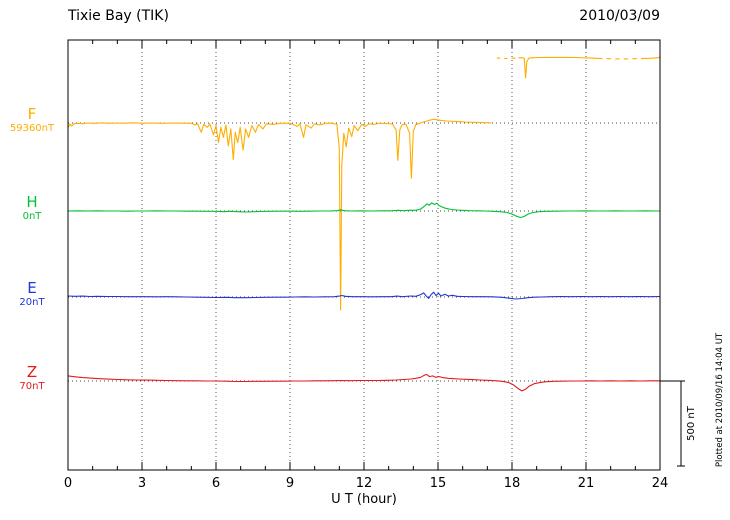  What do you see at coordinates (691, 423) in the screenshot?
I see `scale-bar-label: 500 nT` at bounding box center [691, 423].